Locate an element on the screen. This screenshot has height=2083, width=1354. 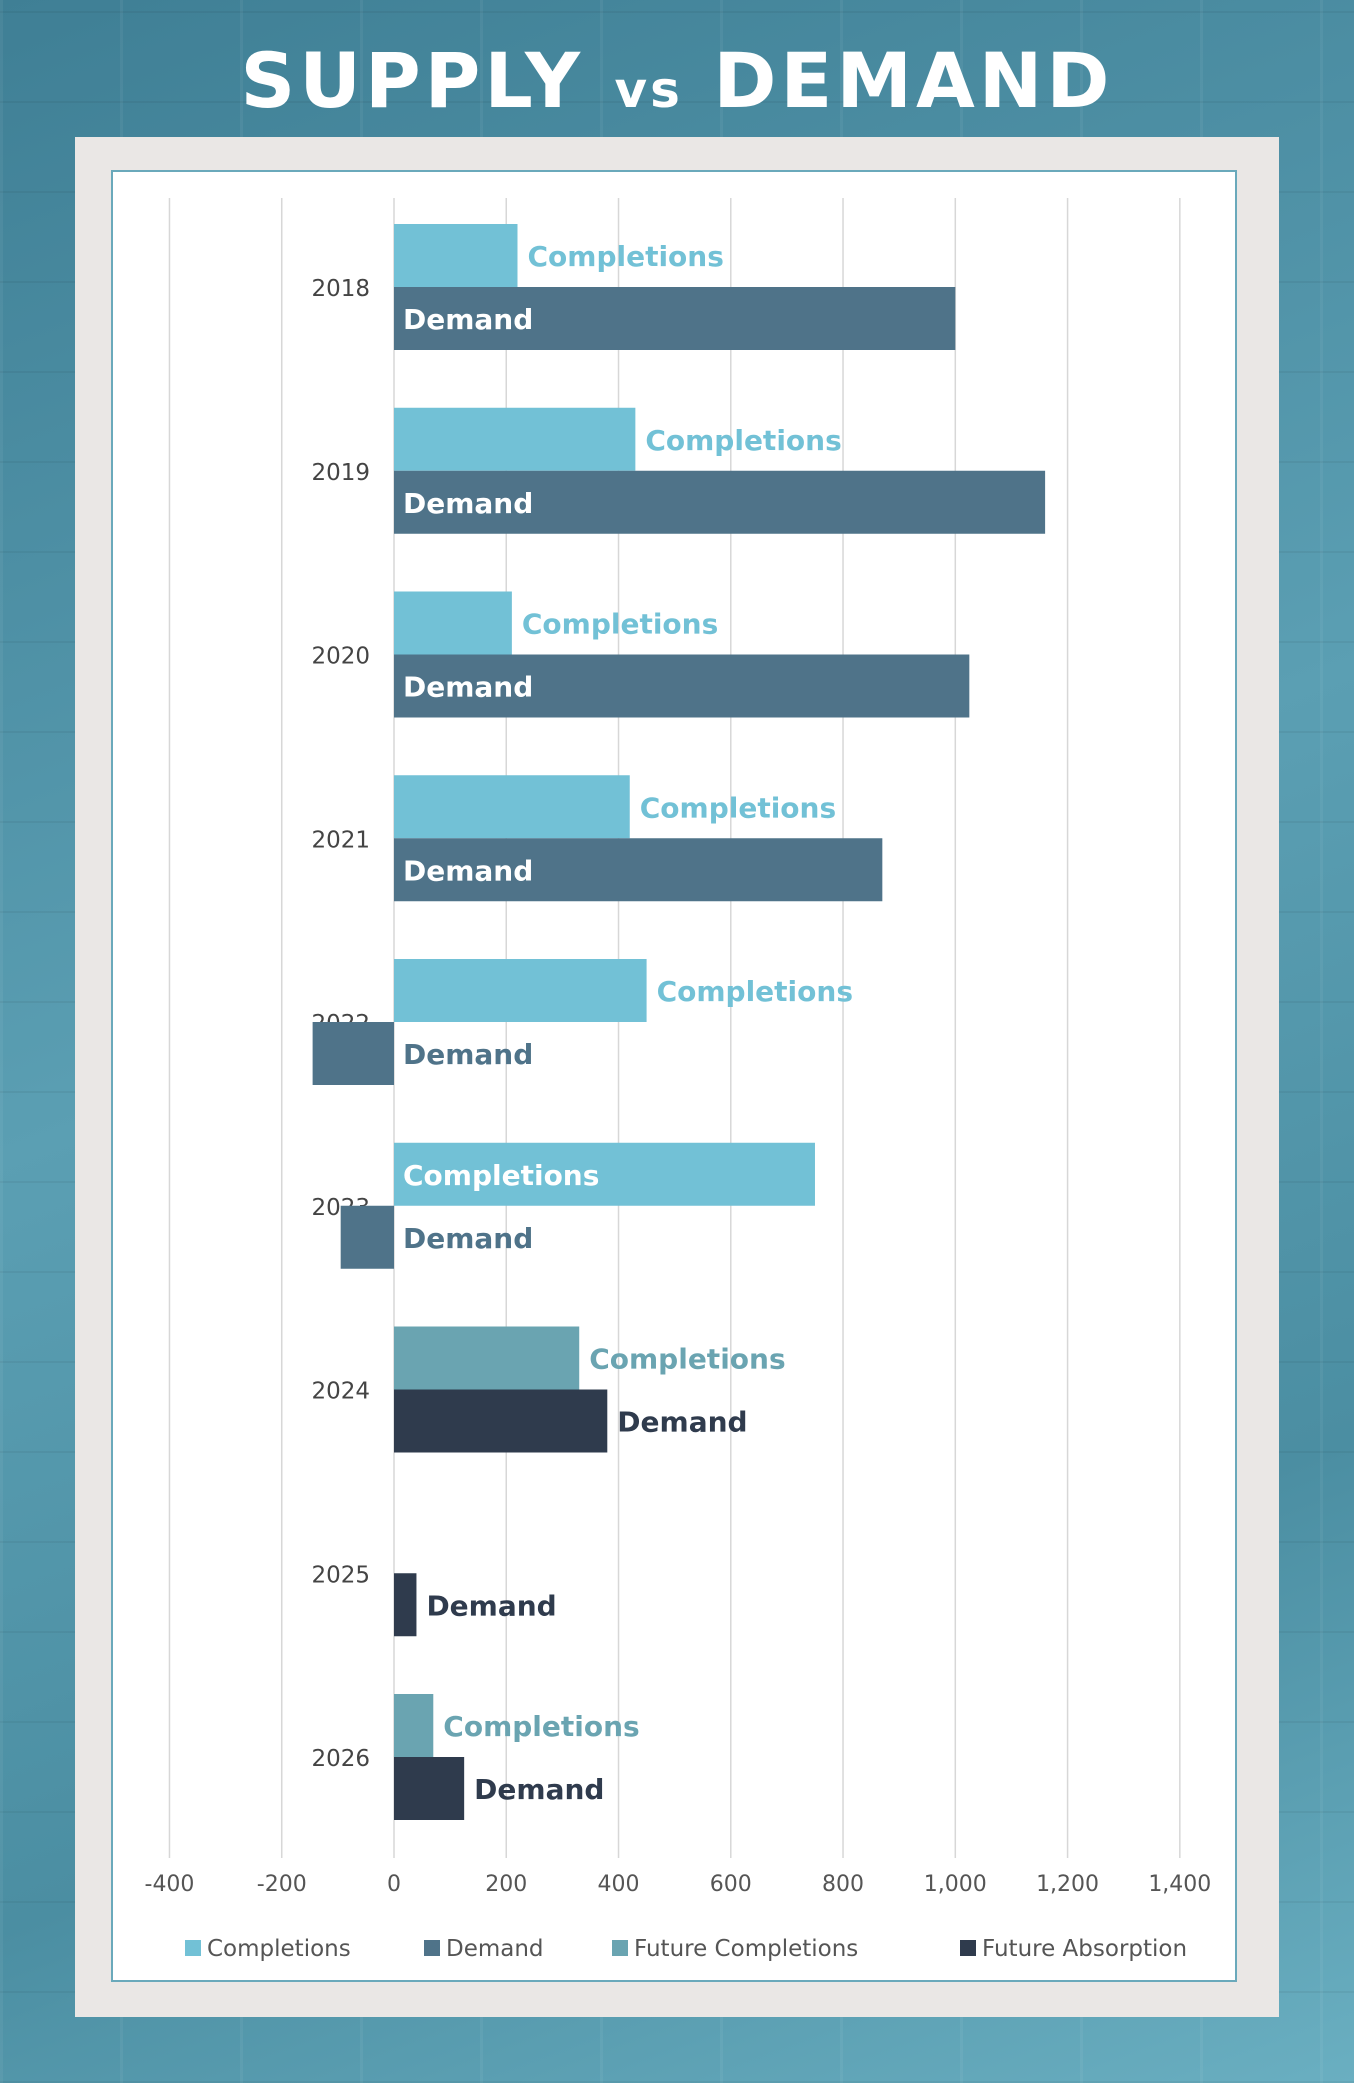
x-tick-label: -200 is located at coordinates (282, 1884).